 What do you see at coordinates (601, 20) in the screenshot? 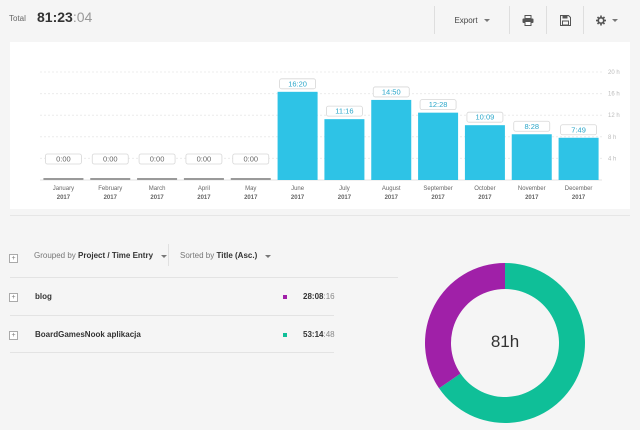
I see `gear-icon` at bounding box center [601, 20].